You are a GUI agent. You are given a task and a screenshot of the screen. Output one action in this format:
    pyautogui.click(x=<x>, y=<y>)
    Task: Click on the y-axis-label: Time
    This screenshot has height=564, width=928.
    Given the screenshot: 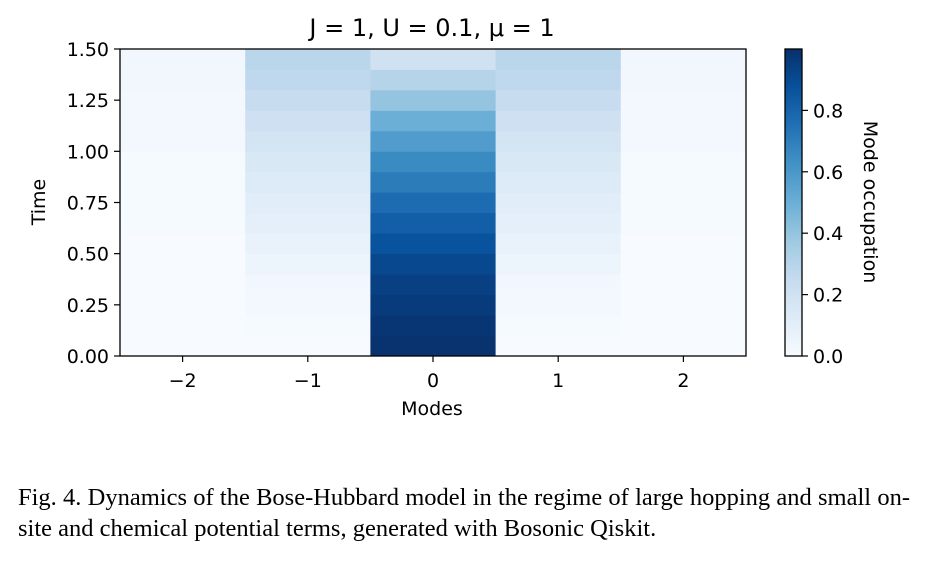 What is the action you would take?
    pyautogui.click(x=39, y=203)
    